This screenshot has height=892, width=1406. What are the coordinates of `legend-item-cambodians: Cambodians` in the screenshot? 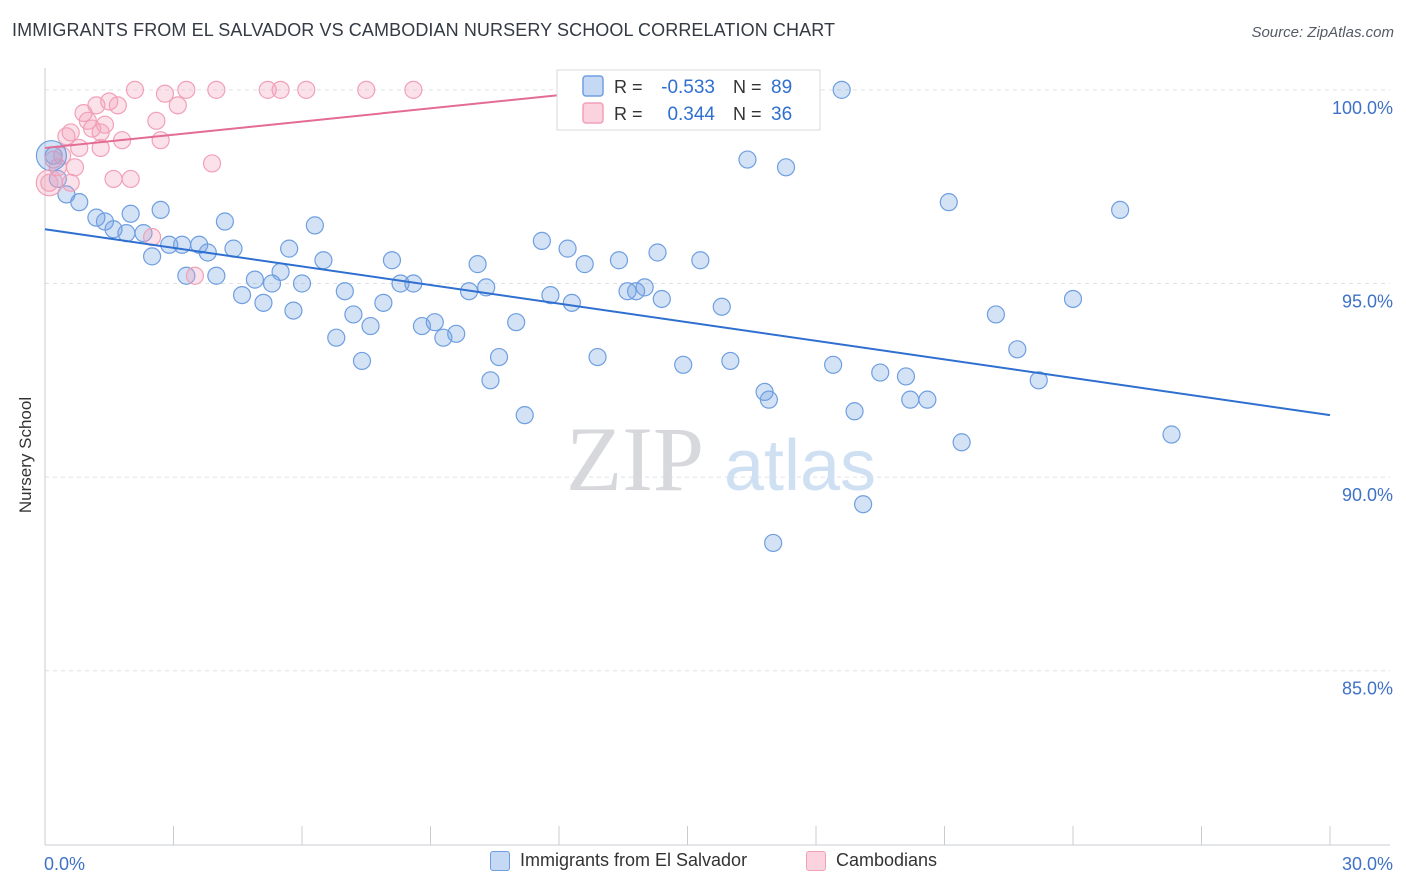 It's located at (871, 860).